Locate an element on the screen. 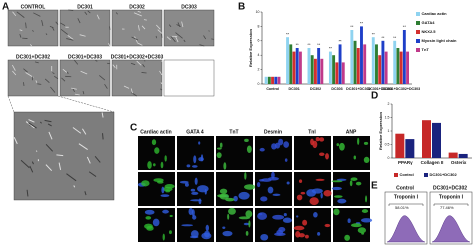 Image resolution: width=474 pixels, height=246 pixels. x-tick-label: DC301+DC303 is located at coordinates (380, 89).